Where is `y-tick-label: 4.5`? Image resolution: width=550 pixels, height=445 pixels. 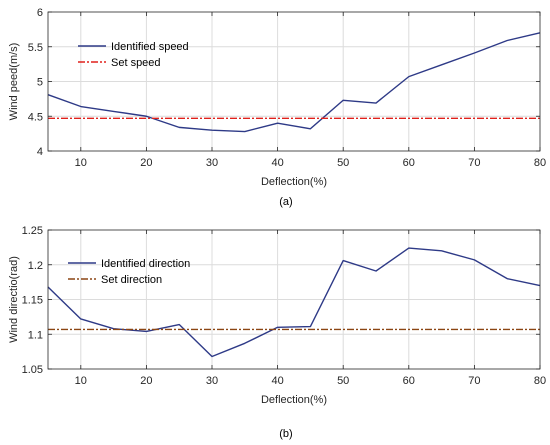
y-tick-label: 4.5 is located at coordinates (35, 117).